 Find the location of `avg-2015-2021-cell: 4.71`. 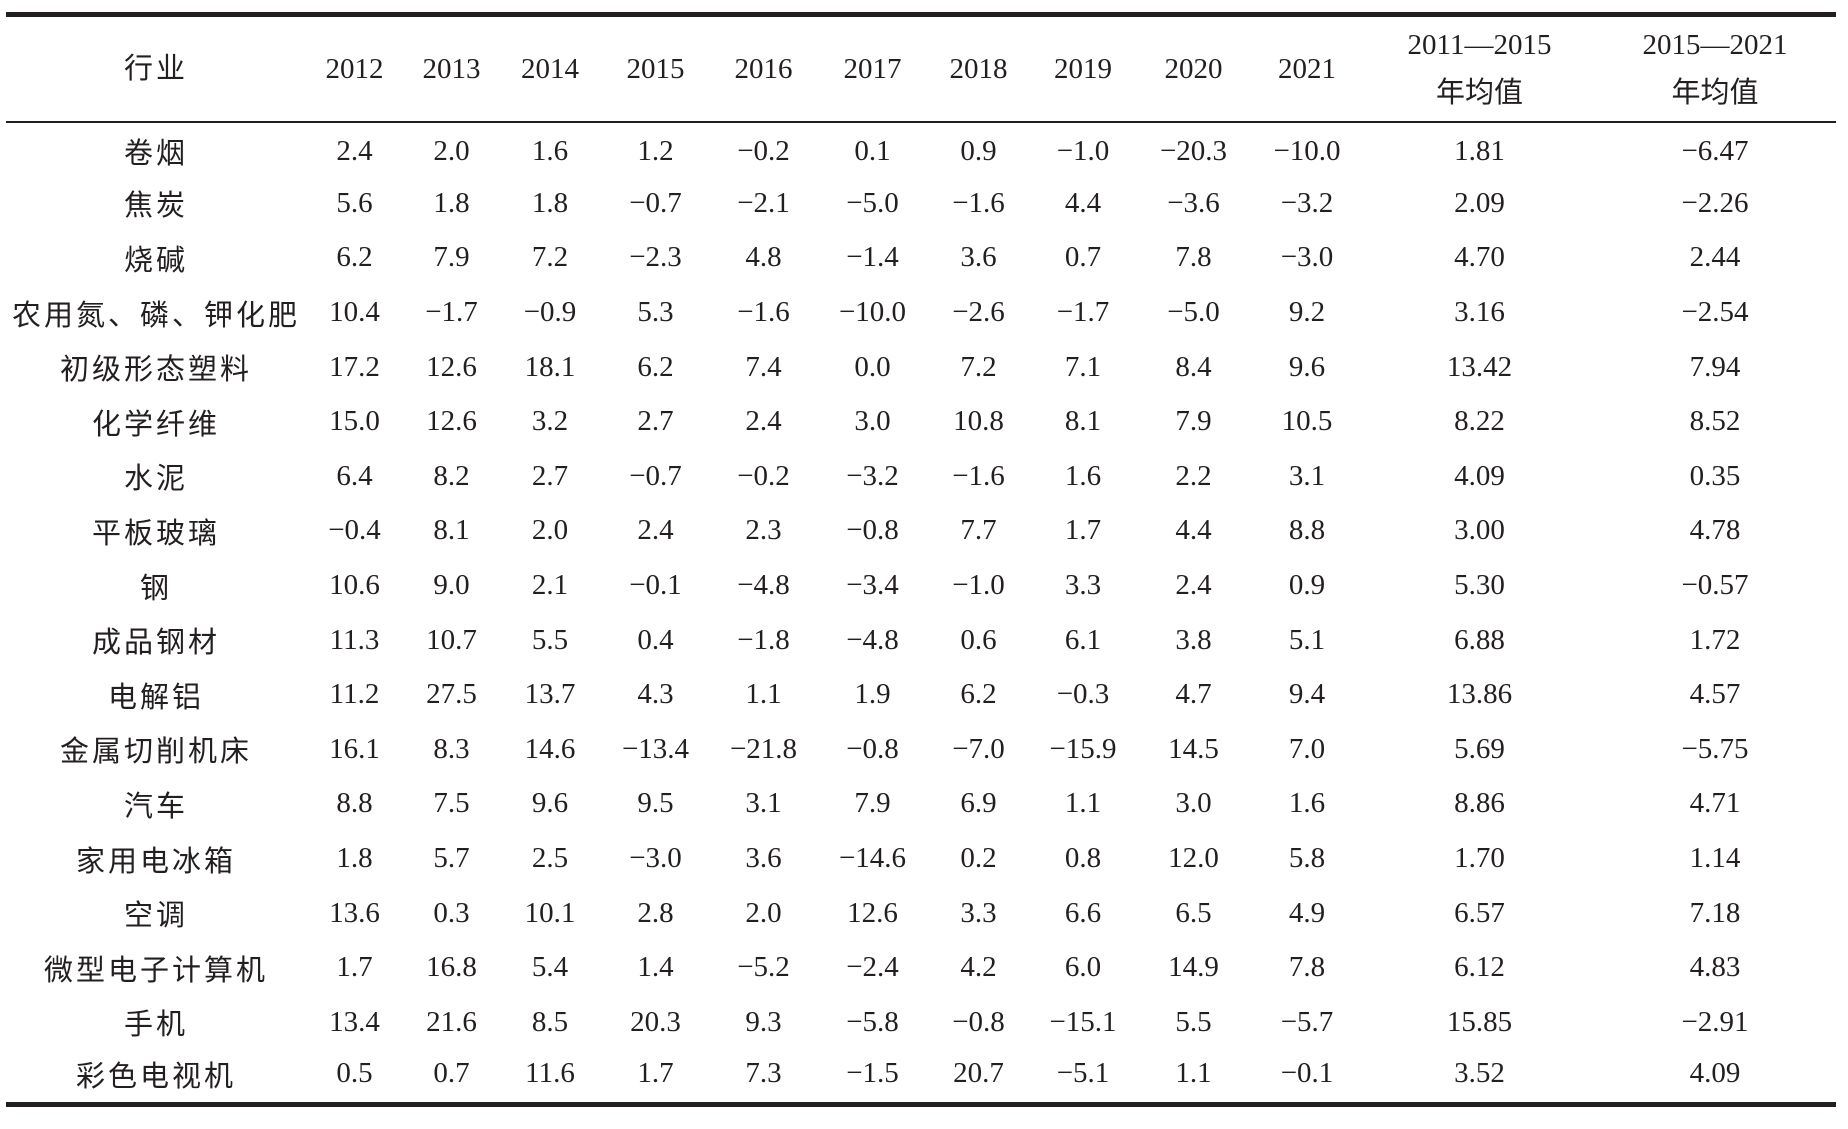

avg-2015-2021-cell: 4.71 is located at coordinates (1715, 803).